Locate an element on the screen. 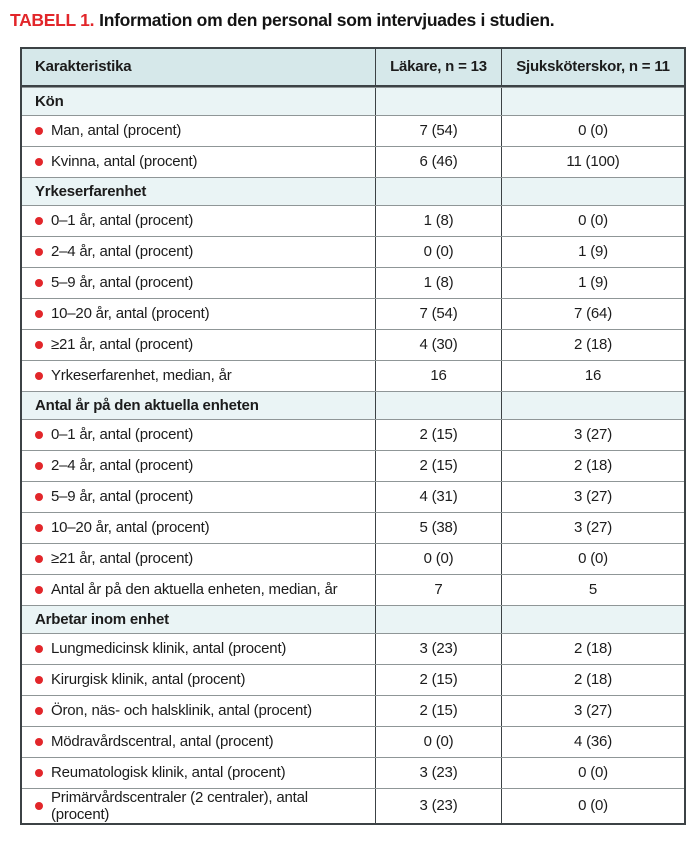 Image resolution: width=700 pixels, height=854 pixels. table-row: 0–1 år, antal (procent) 2 (15) 3 (27) is located at coordinates (353, 434).